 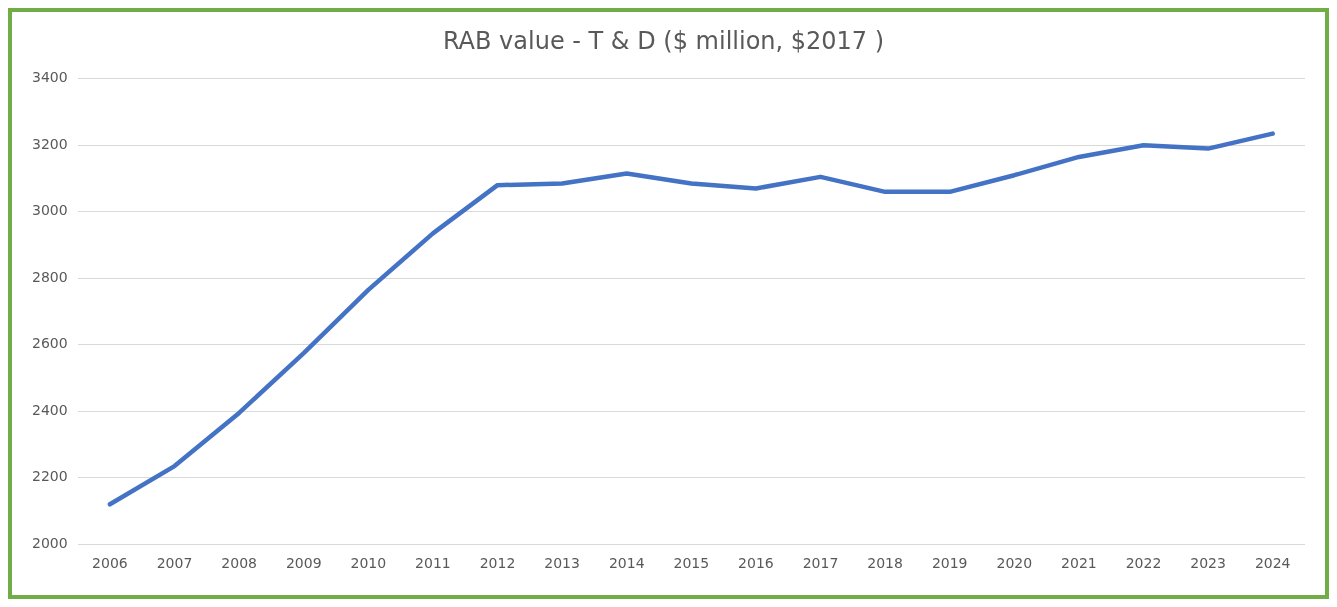 What do you see at coordinates (820, 563) in the screenshot?
I see `x-tick-label: 2017` at bounding box center [820, 563].